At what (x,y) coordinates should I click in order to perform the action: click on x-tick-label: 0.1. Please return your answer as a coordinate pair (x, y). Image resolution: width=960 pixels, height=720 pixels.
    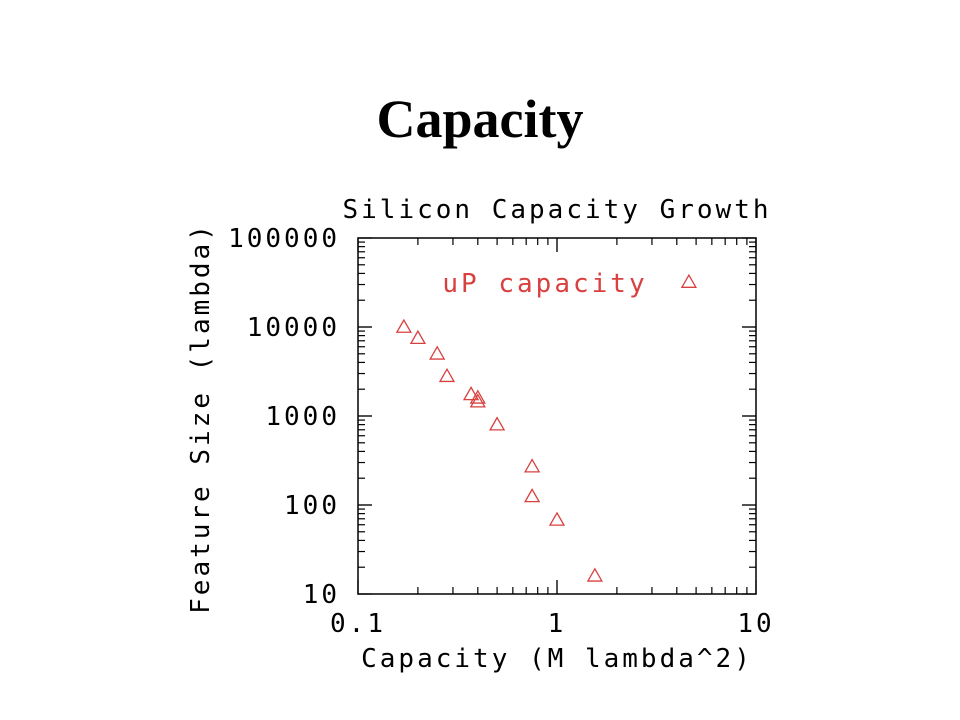
    Looking at the image, I should click on (358, 624).